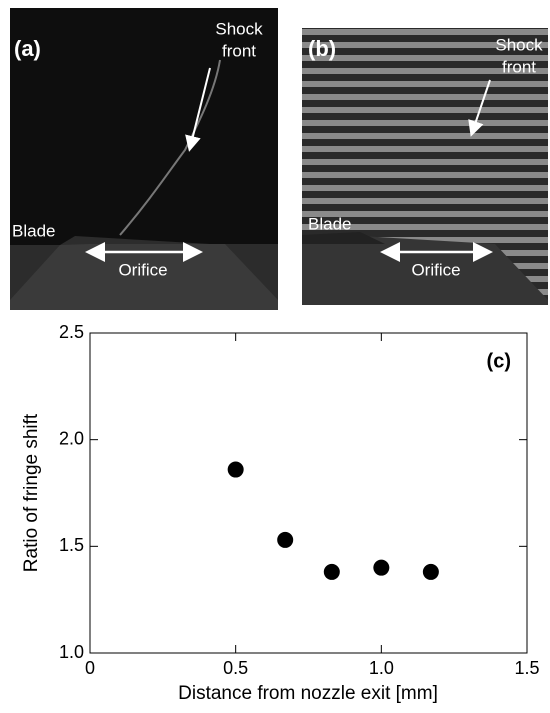 The width and height of the screenshot is (550, 713). Describe the element at coordinates (31, 492) in the screenshot. I see `y-axis-label: Ratio of fringe shift` at that location.